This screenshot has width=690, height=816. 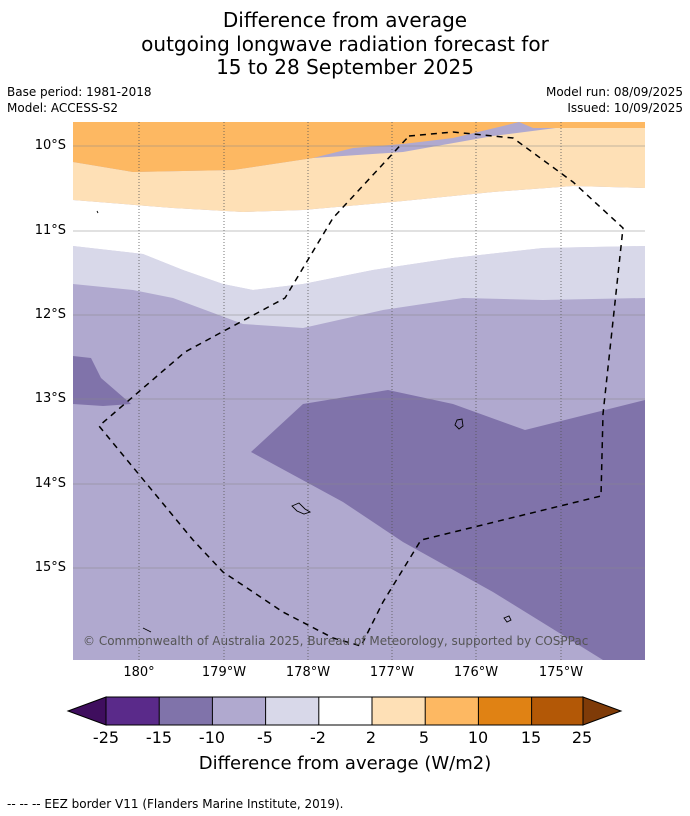 I want to click on lon-label: 179°W, so click(x=224, y=672).